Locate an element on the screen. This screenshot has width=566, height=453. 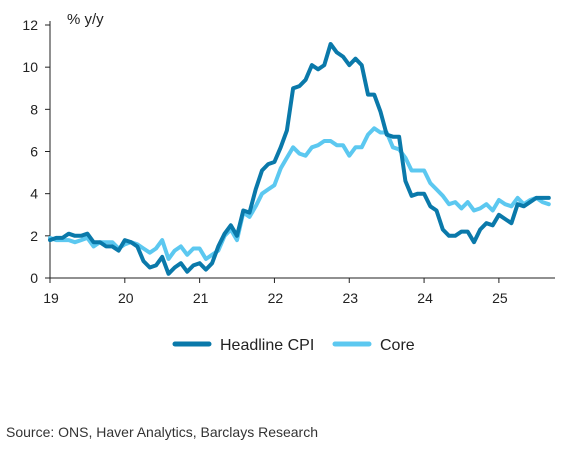
y-axis: 0 2 4 6 8 10 12 is located at coordinates (36, 151).